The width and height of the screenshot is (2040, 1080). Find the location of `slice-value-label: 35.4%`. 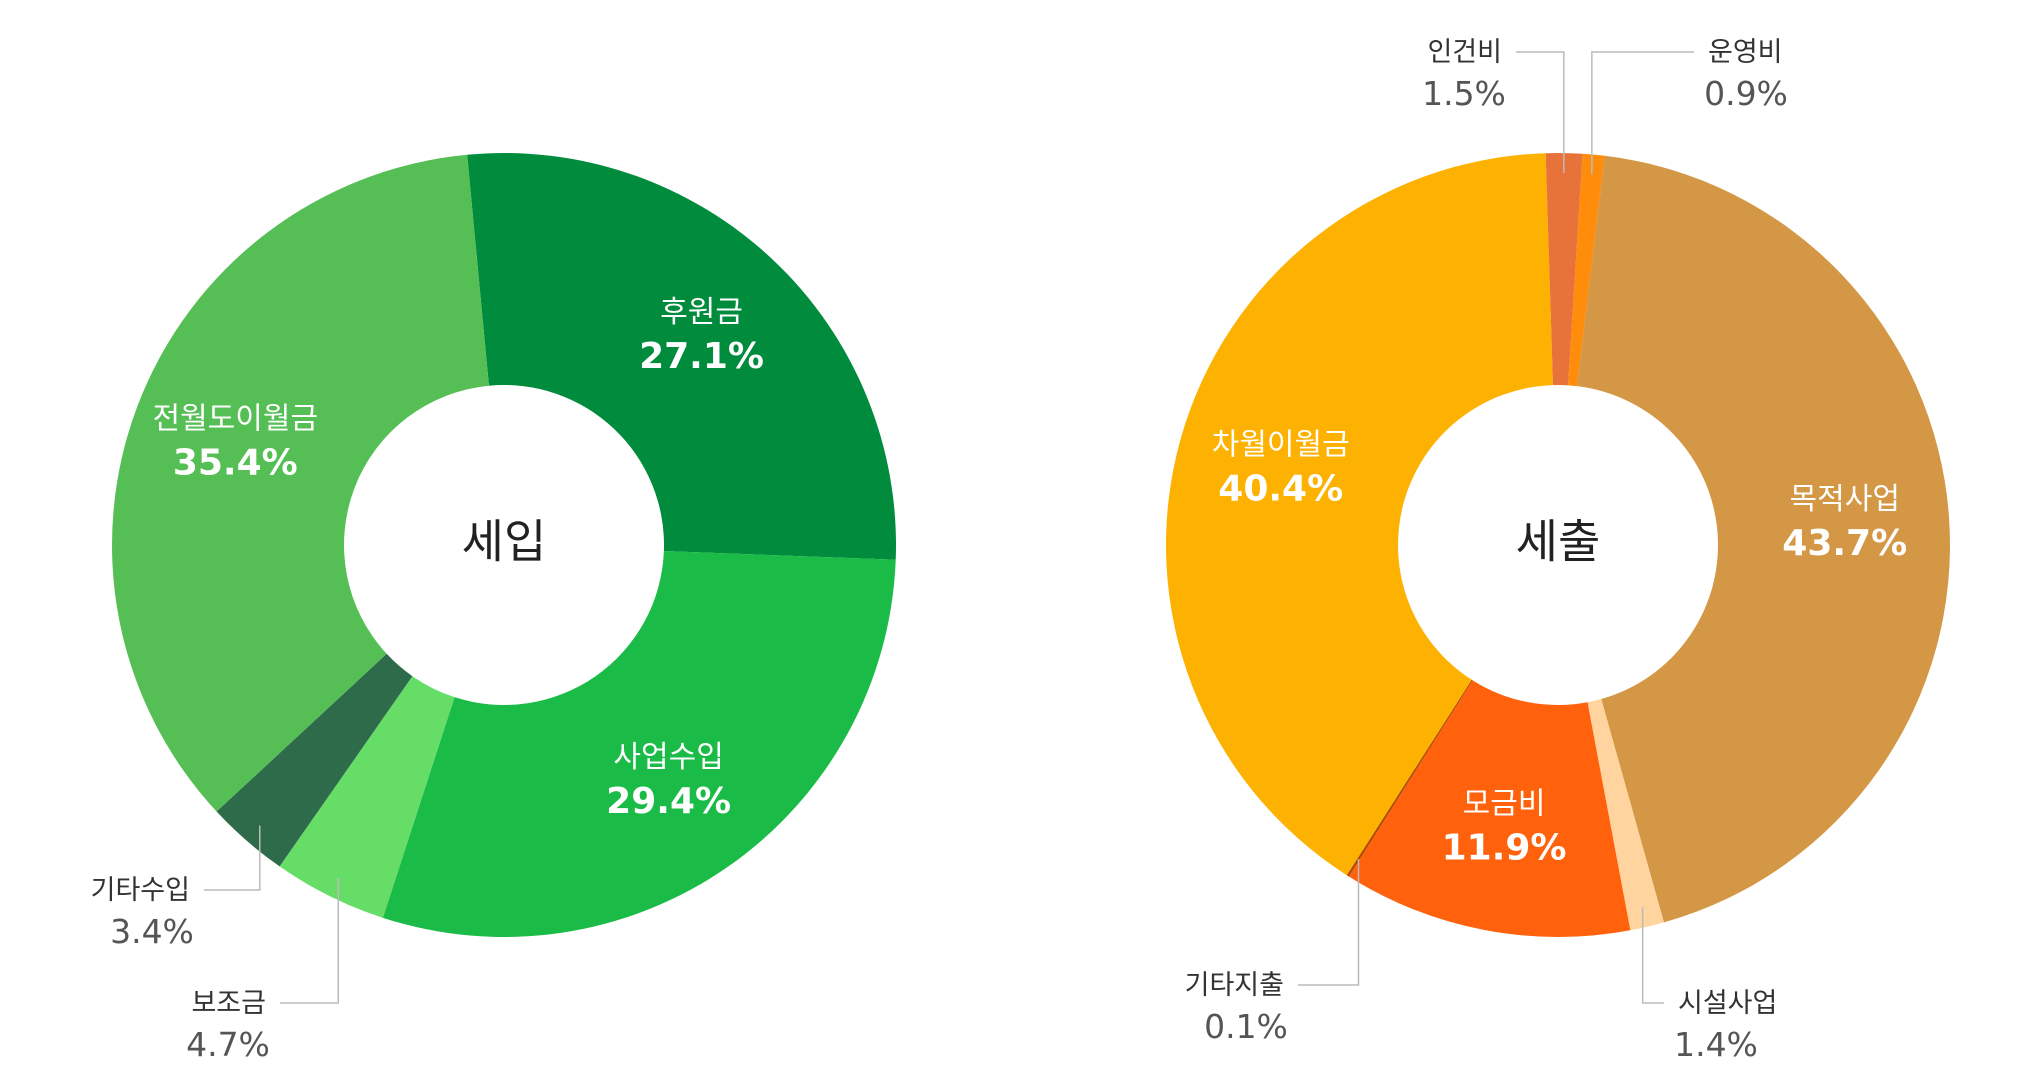

slice-value-label: 35.4% is located at coordinates (235, 462).